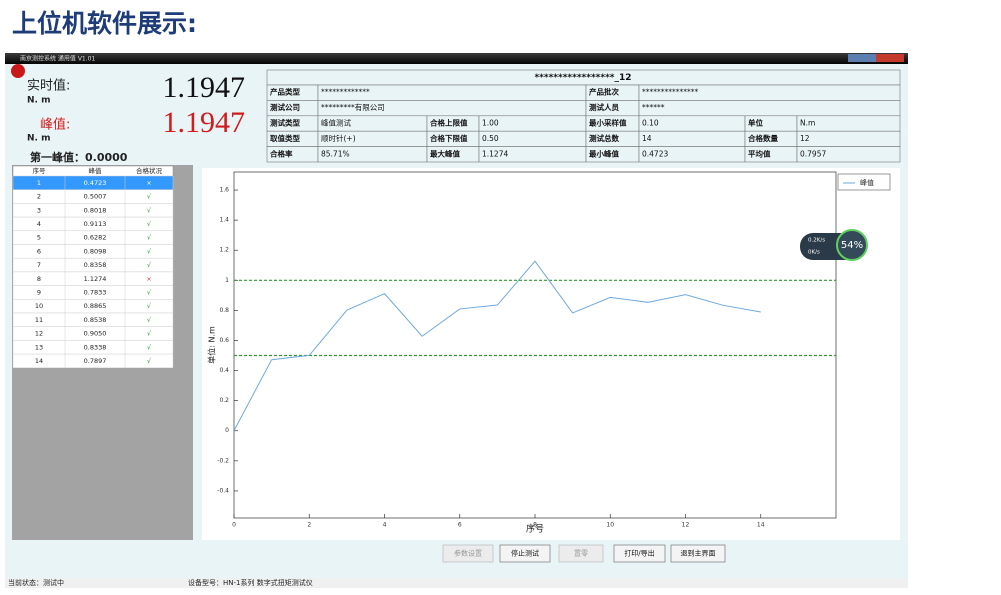 This screenshot has height=595, width=1001. I want to click on list-cell: 0.9113, so click(95, 224).